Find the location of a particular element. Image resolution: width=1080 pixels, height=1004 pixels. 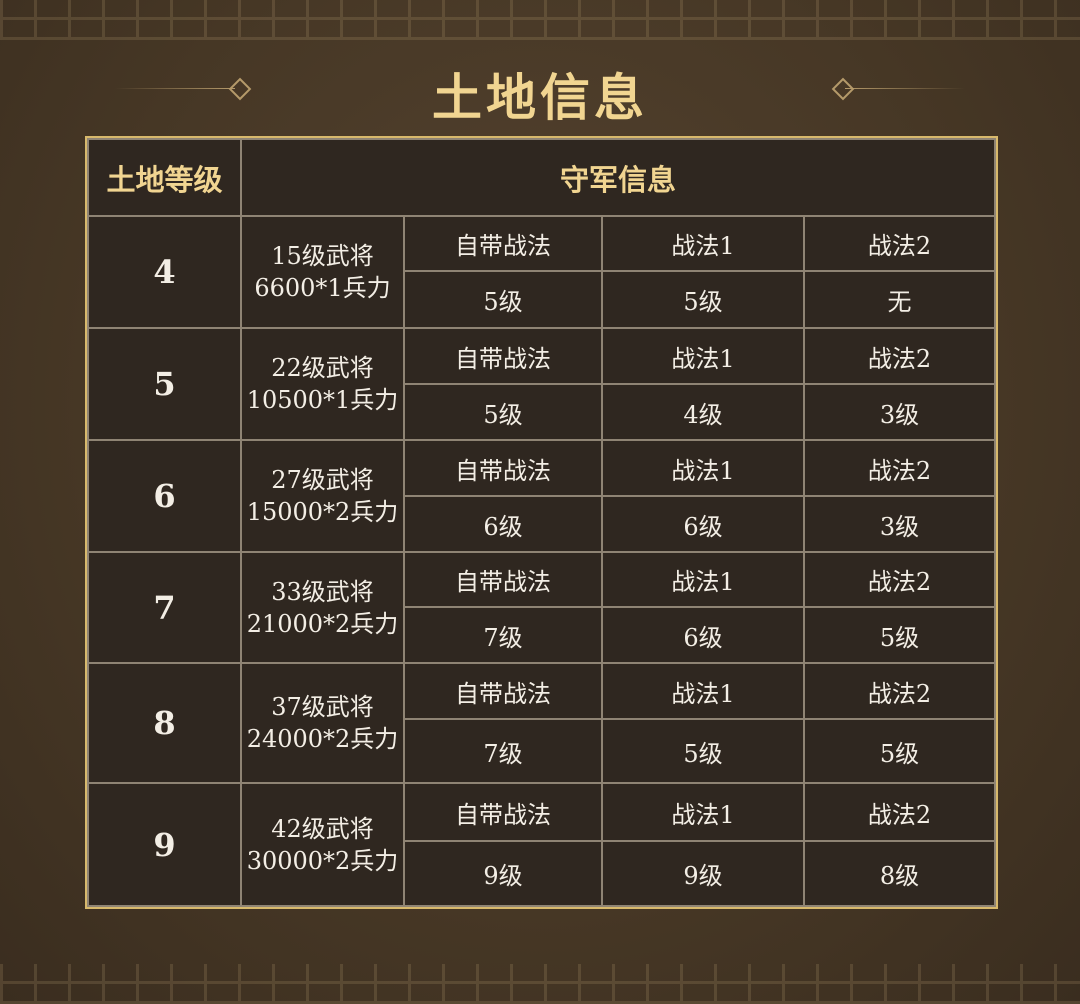

land-level: 6 is located at coordinates (164, 496).